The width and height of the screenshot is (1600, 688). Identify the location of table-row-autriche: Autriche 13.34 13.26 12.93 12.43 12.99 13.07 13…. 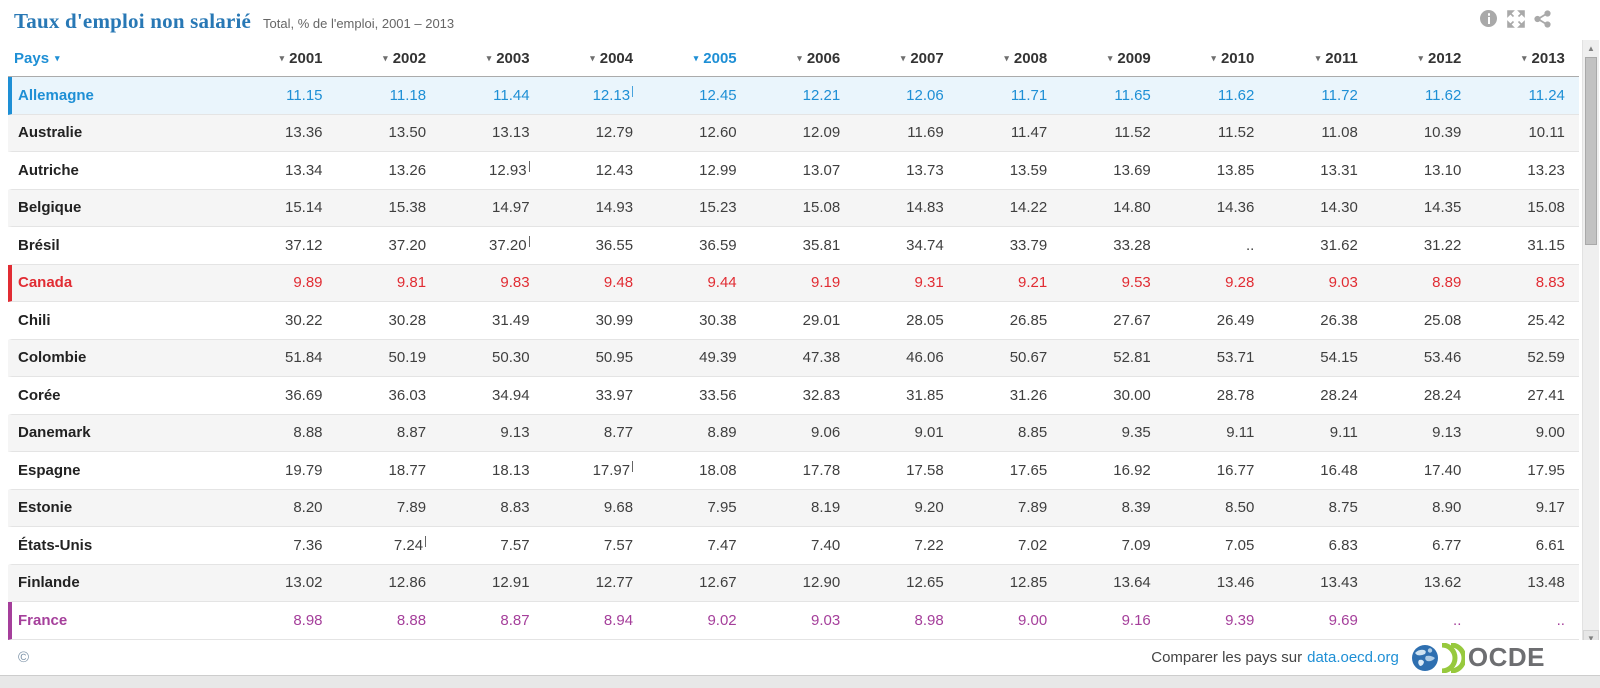
(793, 171).